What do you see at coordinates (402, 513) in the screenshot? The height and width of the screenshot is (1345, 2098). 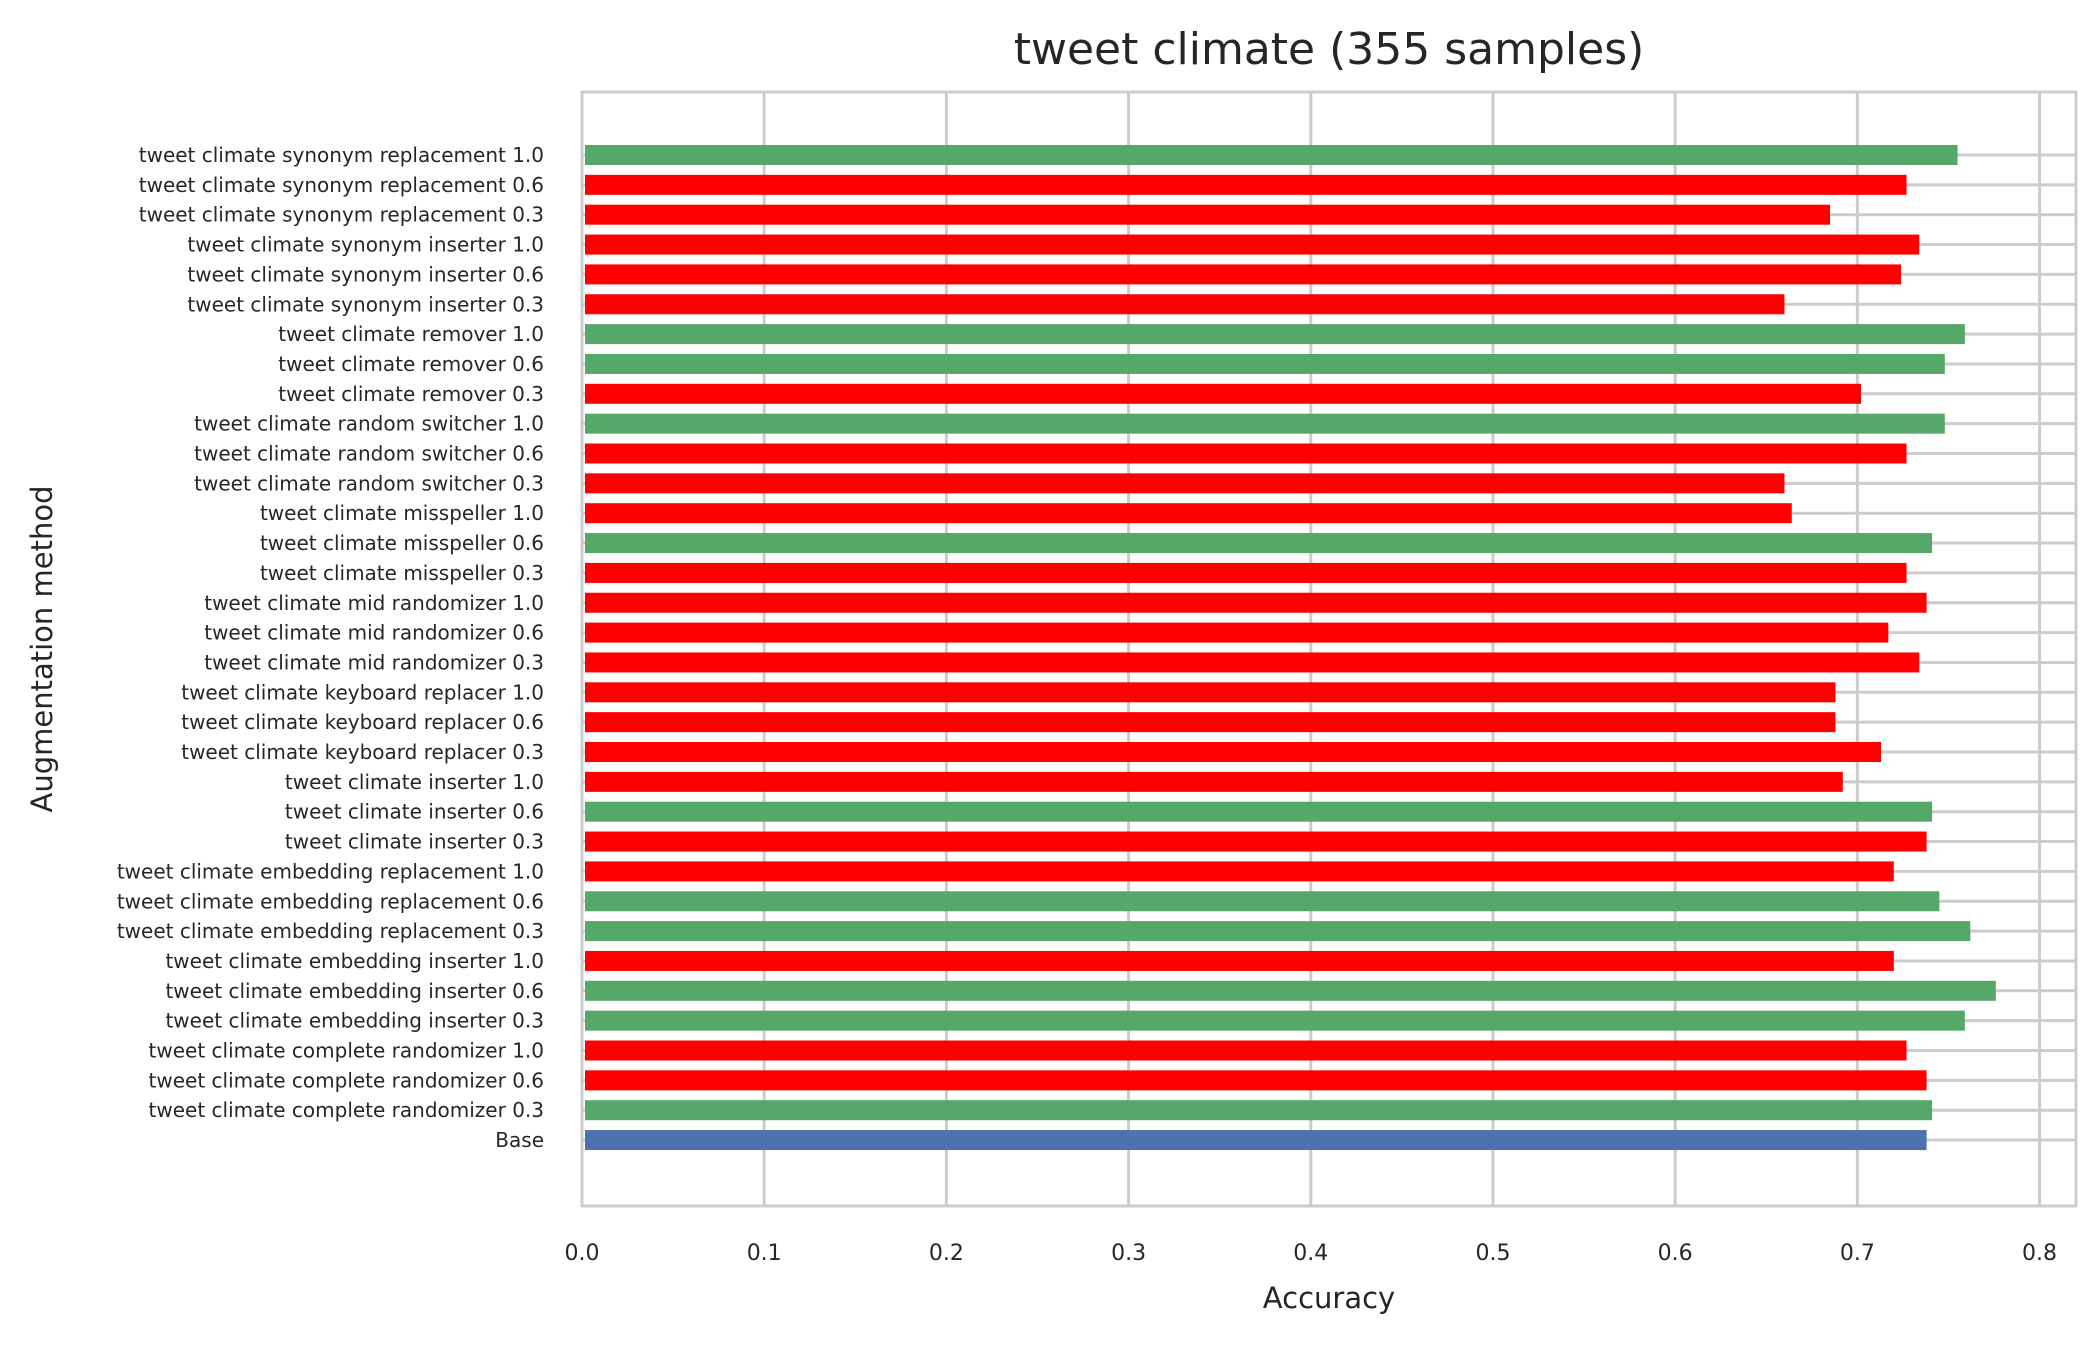 I see `y-tick-label: tweet climate misspeller 1.0` at bounding box center [402, 513].